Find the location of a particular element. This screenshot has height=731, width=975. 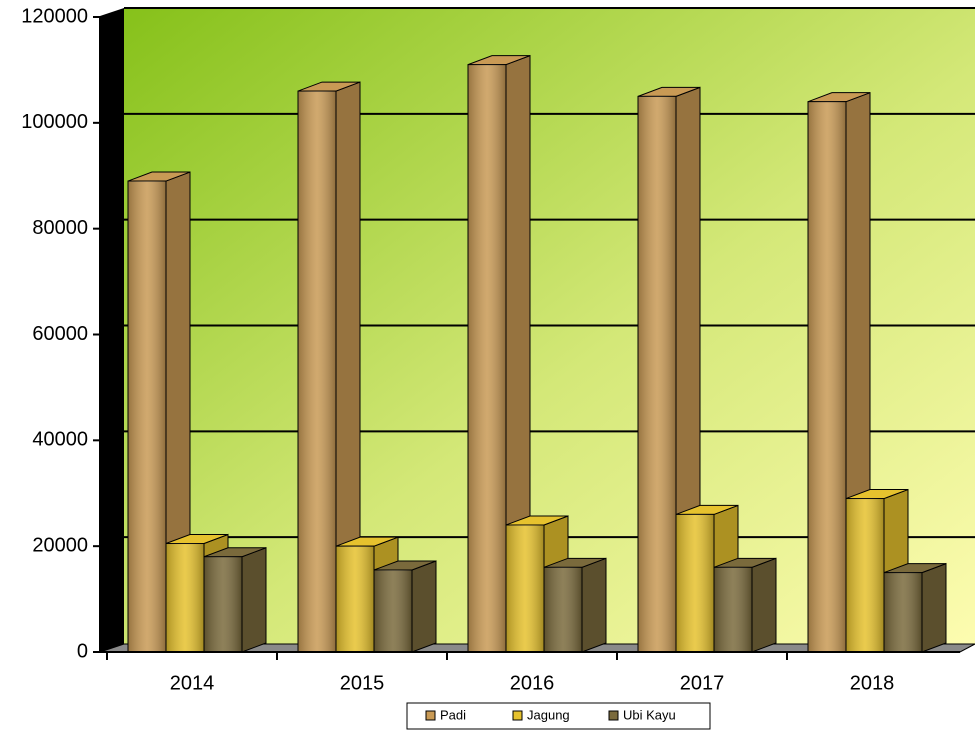

legend-label: Jagung is located at coordinates (548, 714).